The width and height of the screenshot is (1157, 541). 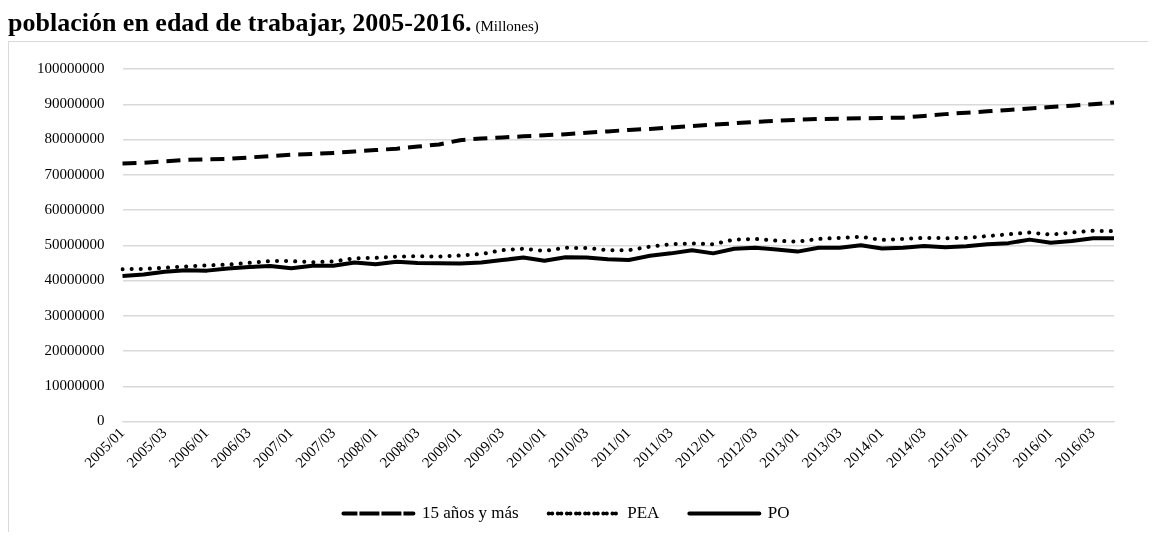 What do you see at coordinates (74, 208) in the screenshot?
I see `y-tick-label: 60000000` at bounding box center [74, 208].